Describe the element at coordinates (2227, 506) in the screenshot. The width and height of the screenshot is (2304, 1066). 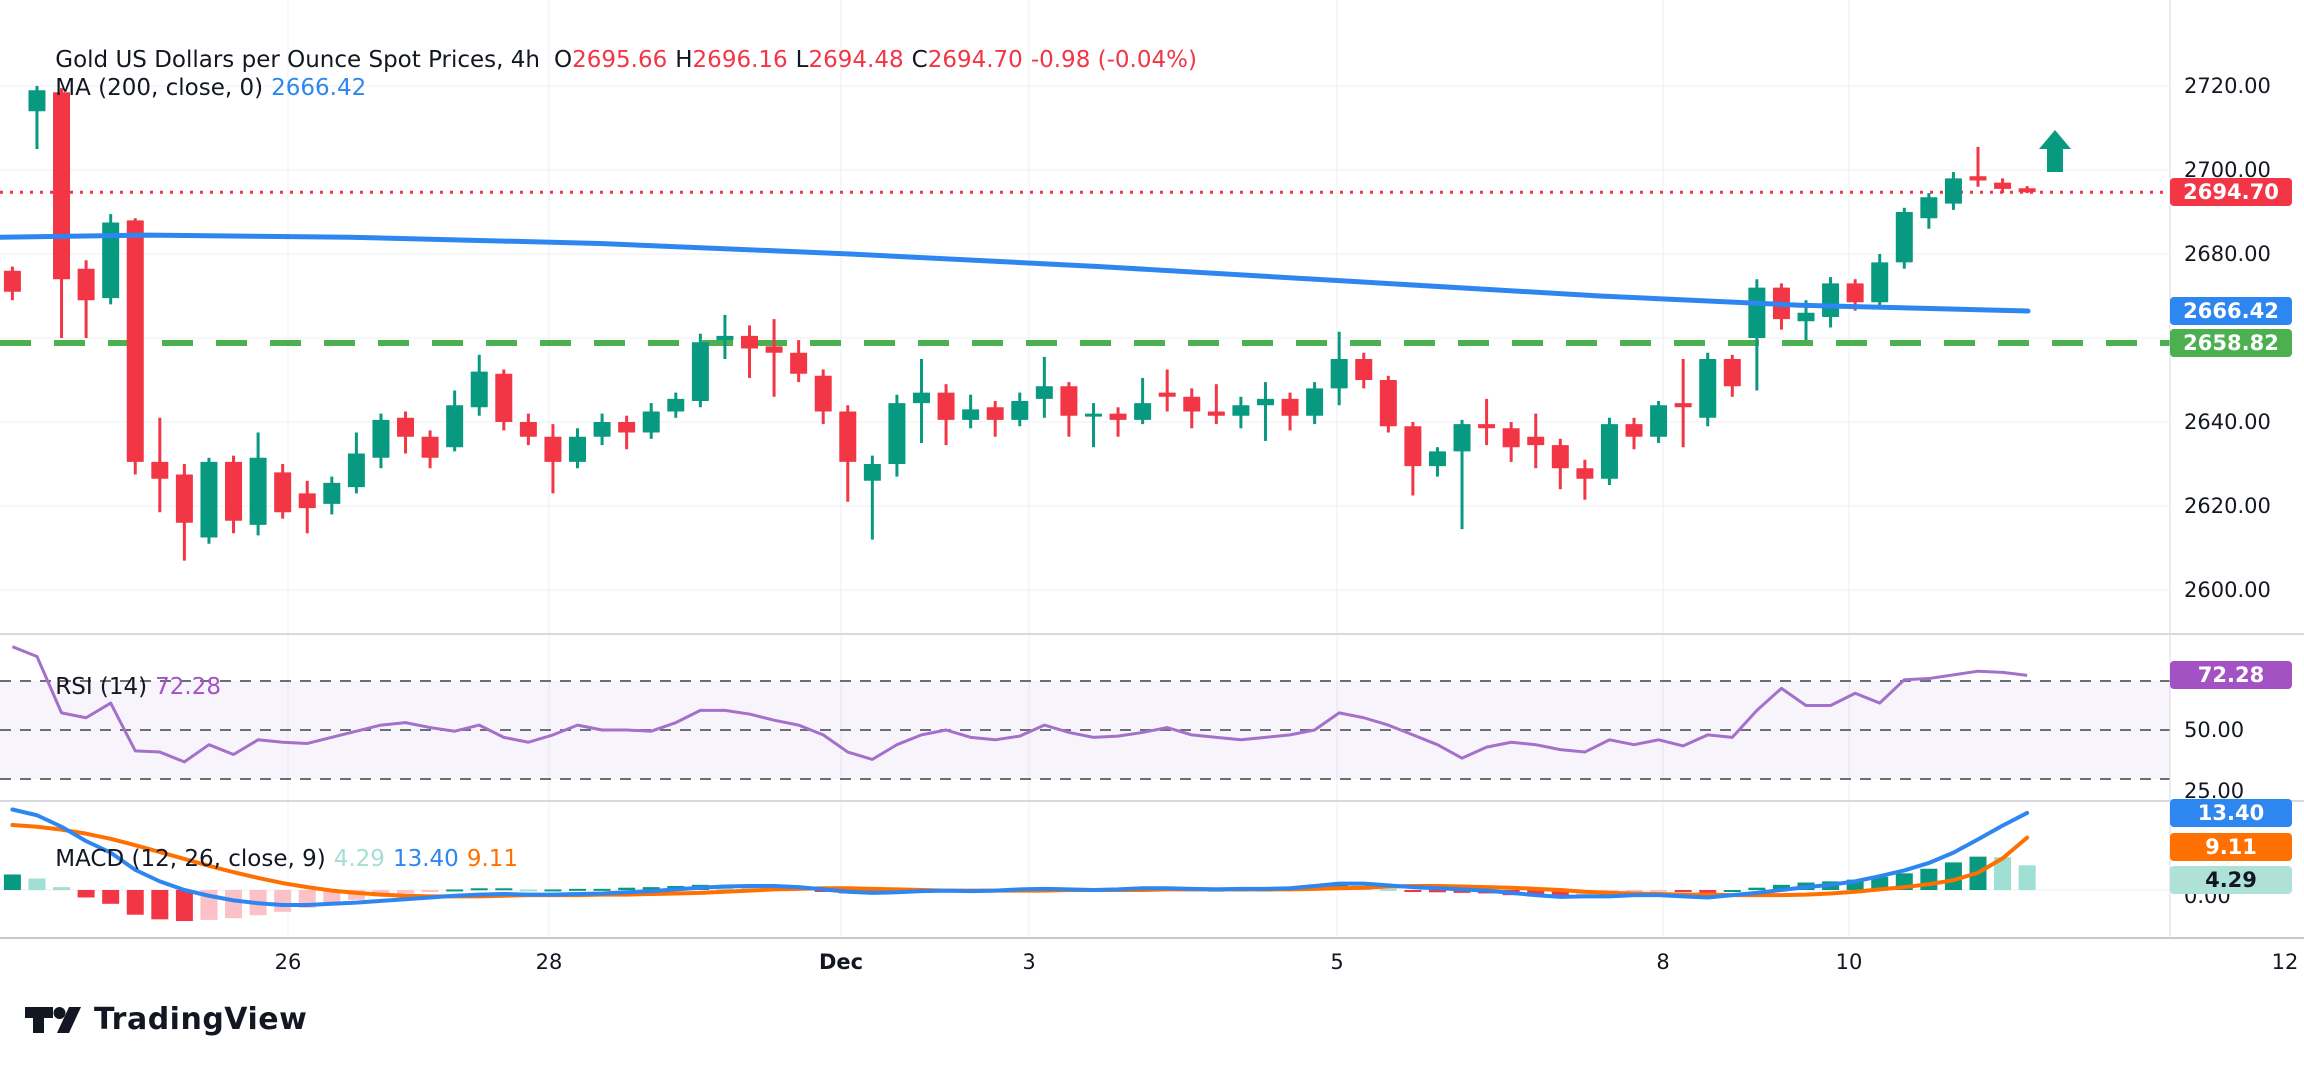
I see `axis-price-label: 2620.00` at that location.